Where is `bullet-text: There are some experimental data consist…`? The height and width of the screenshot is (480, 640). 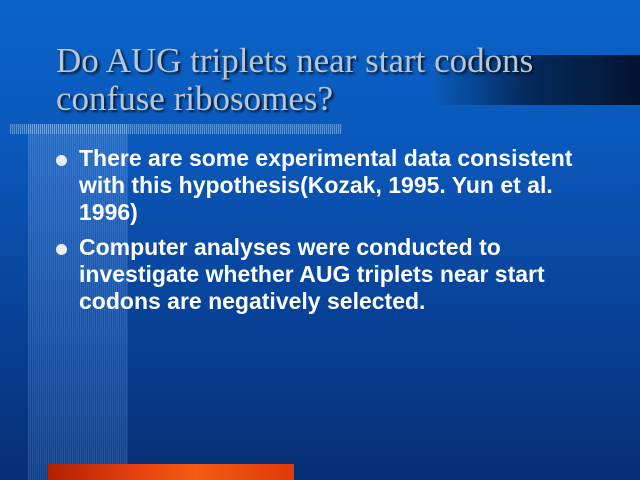 bullet-text: There are some experimental data consist… is located at coordinates (326, 185).